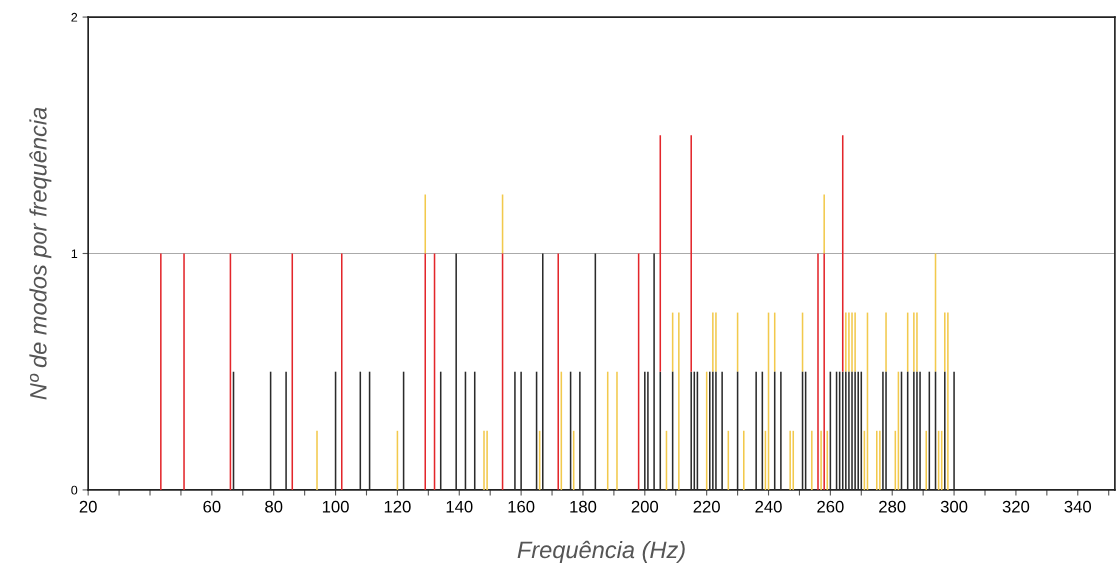 This screenshot has height=569, width=1116. Describe the element at coordinates (212, 506) in the screenshot. I see `x-tick-label: 60` at that location.